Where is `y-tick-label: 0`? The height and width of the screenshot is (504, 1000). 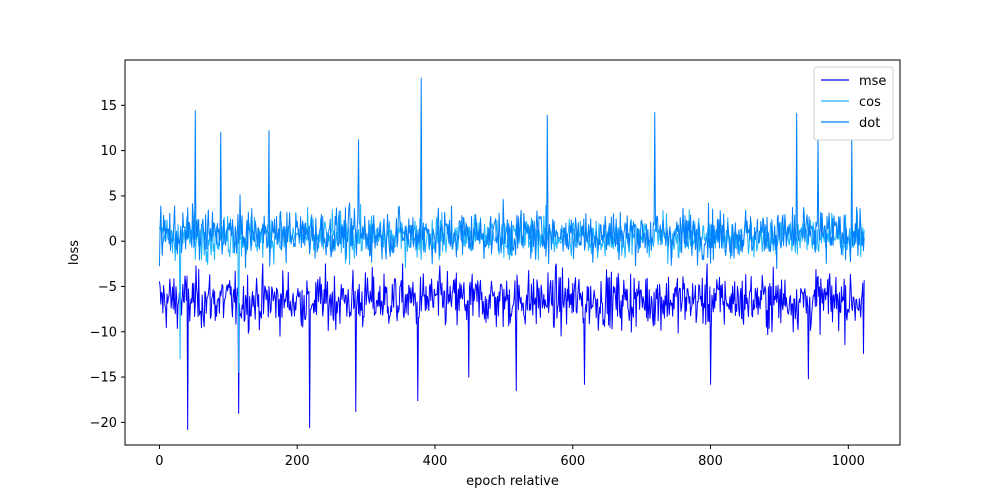 y-tick-label: 0 is located at coordinates (113, 242).